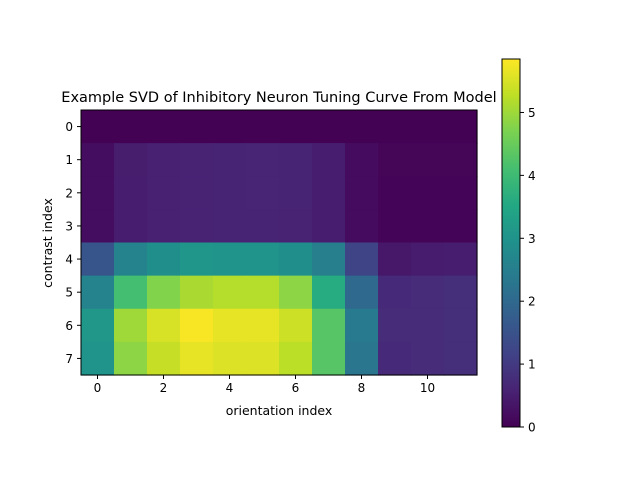 This screenshot has height=484, width=640. Describe the element at coordinates (263, 193) in the screenshot. I see `heatmap-cell-r2-c5` at that location.